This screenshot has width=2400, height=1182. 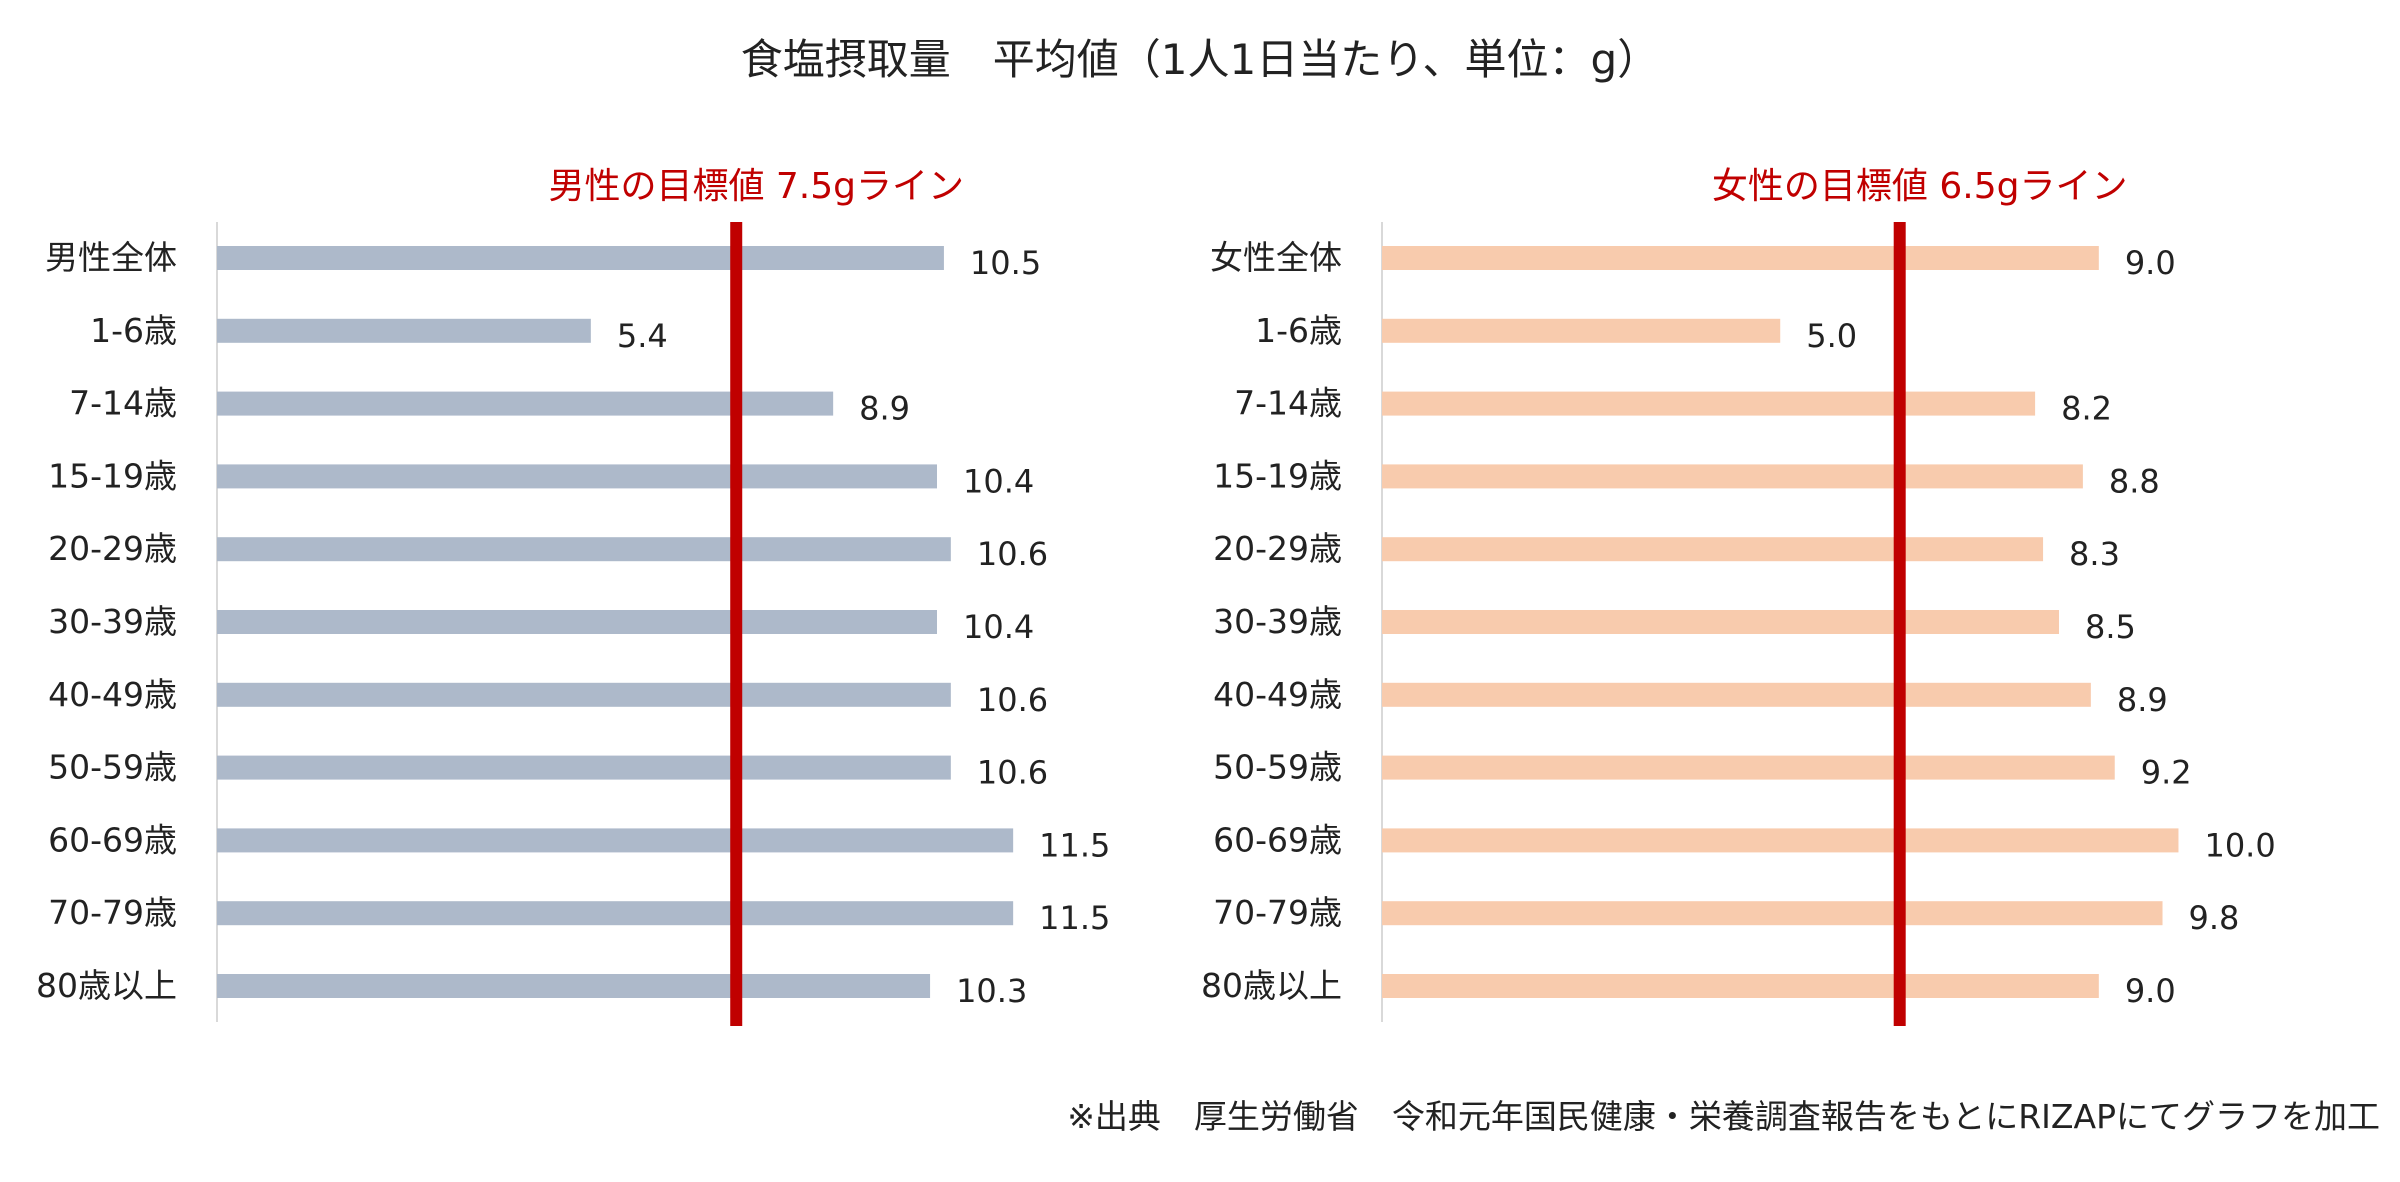 What do you see at coordinates (884, 409) in the screenshot?
I see `male-value-label: 8.9` at bounding box center [884, 409].